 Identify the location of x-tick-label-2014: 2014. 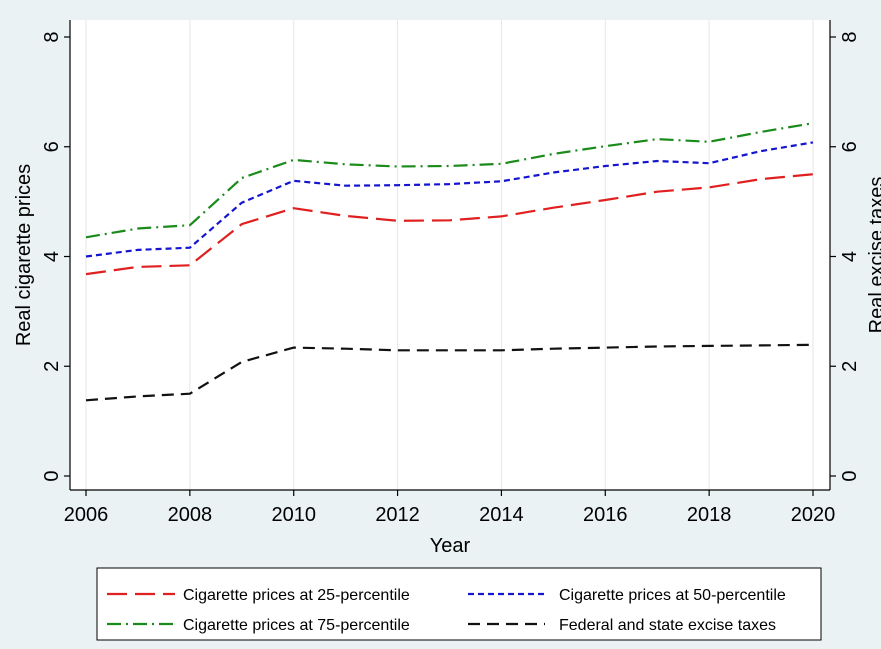
(501, 515).